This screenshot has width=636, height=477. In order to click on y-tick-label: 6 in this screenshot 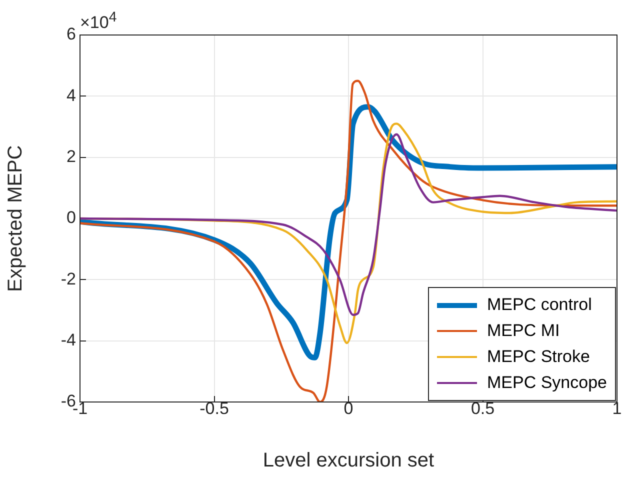, I will do `click(71, 34)`.